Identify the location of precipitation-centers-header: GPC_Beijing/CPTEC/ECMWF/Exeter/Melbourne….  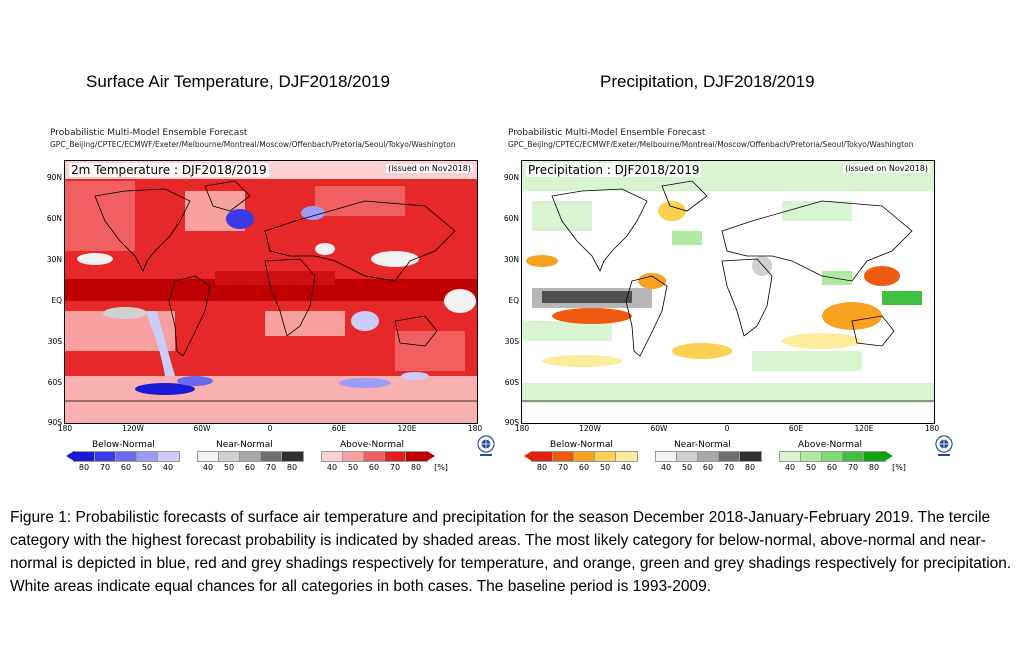
(711, 144).